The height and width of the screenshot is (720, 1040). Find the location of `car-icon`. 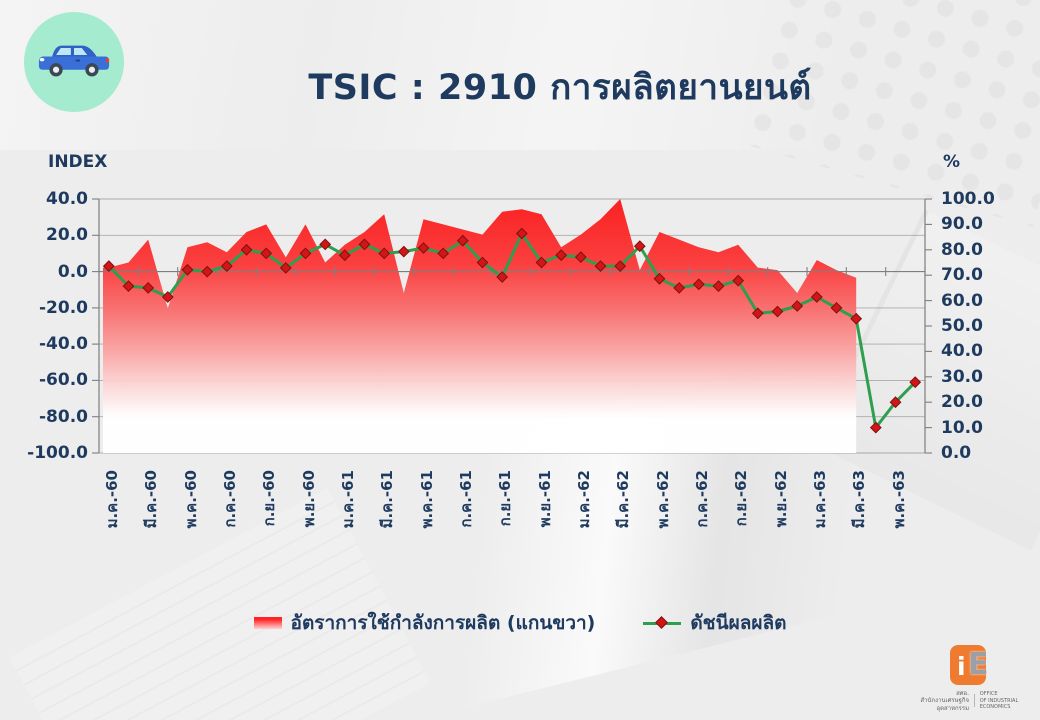

car-icon is located at coordinates (74, 61).